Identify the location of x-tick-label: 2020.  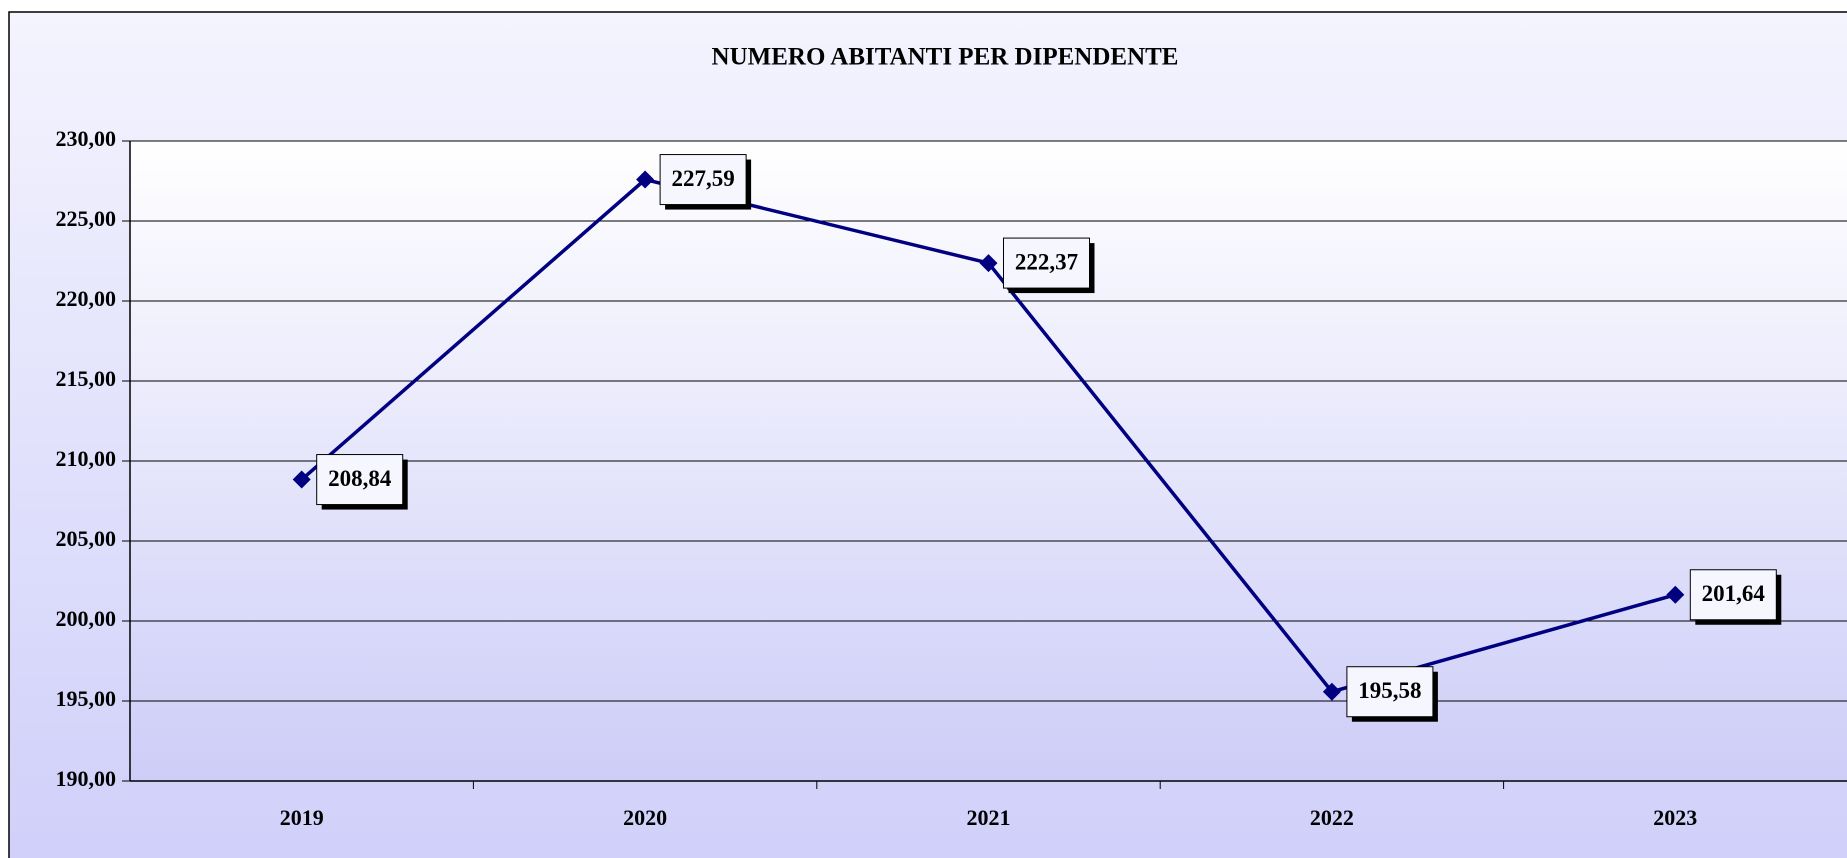
(645, 817).